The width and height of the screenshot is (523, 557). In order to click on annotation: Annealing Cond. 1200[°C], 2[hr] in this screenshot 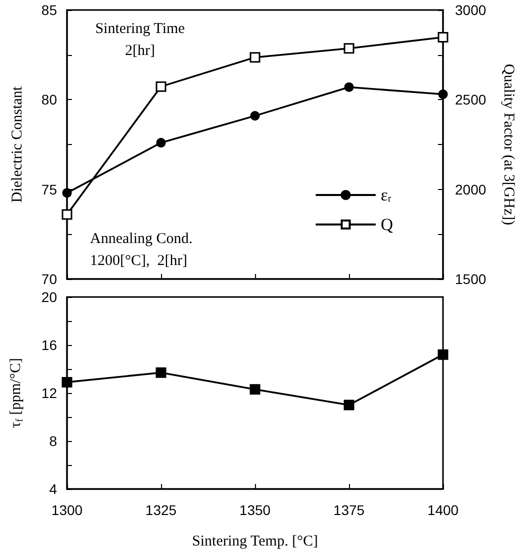, I will do `click(141, 250)`.